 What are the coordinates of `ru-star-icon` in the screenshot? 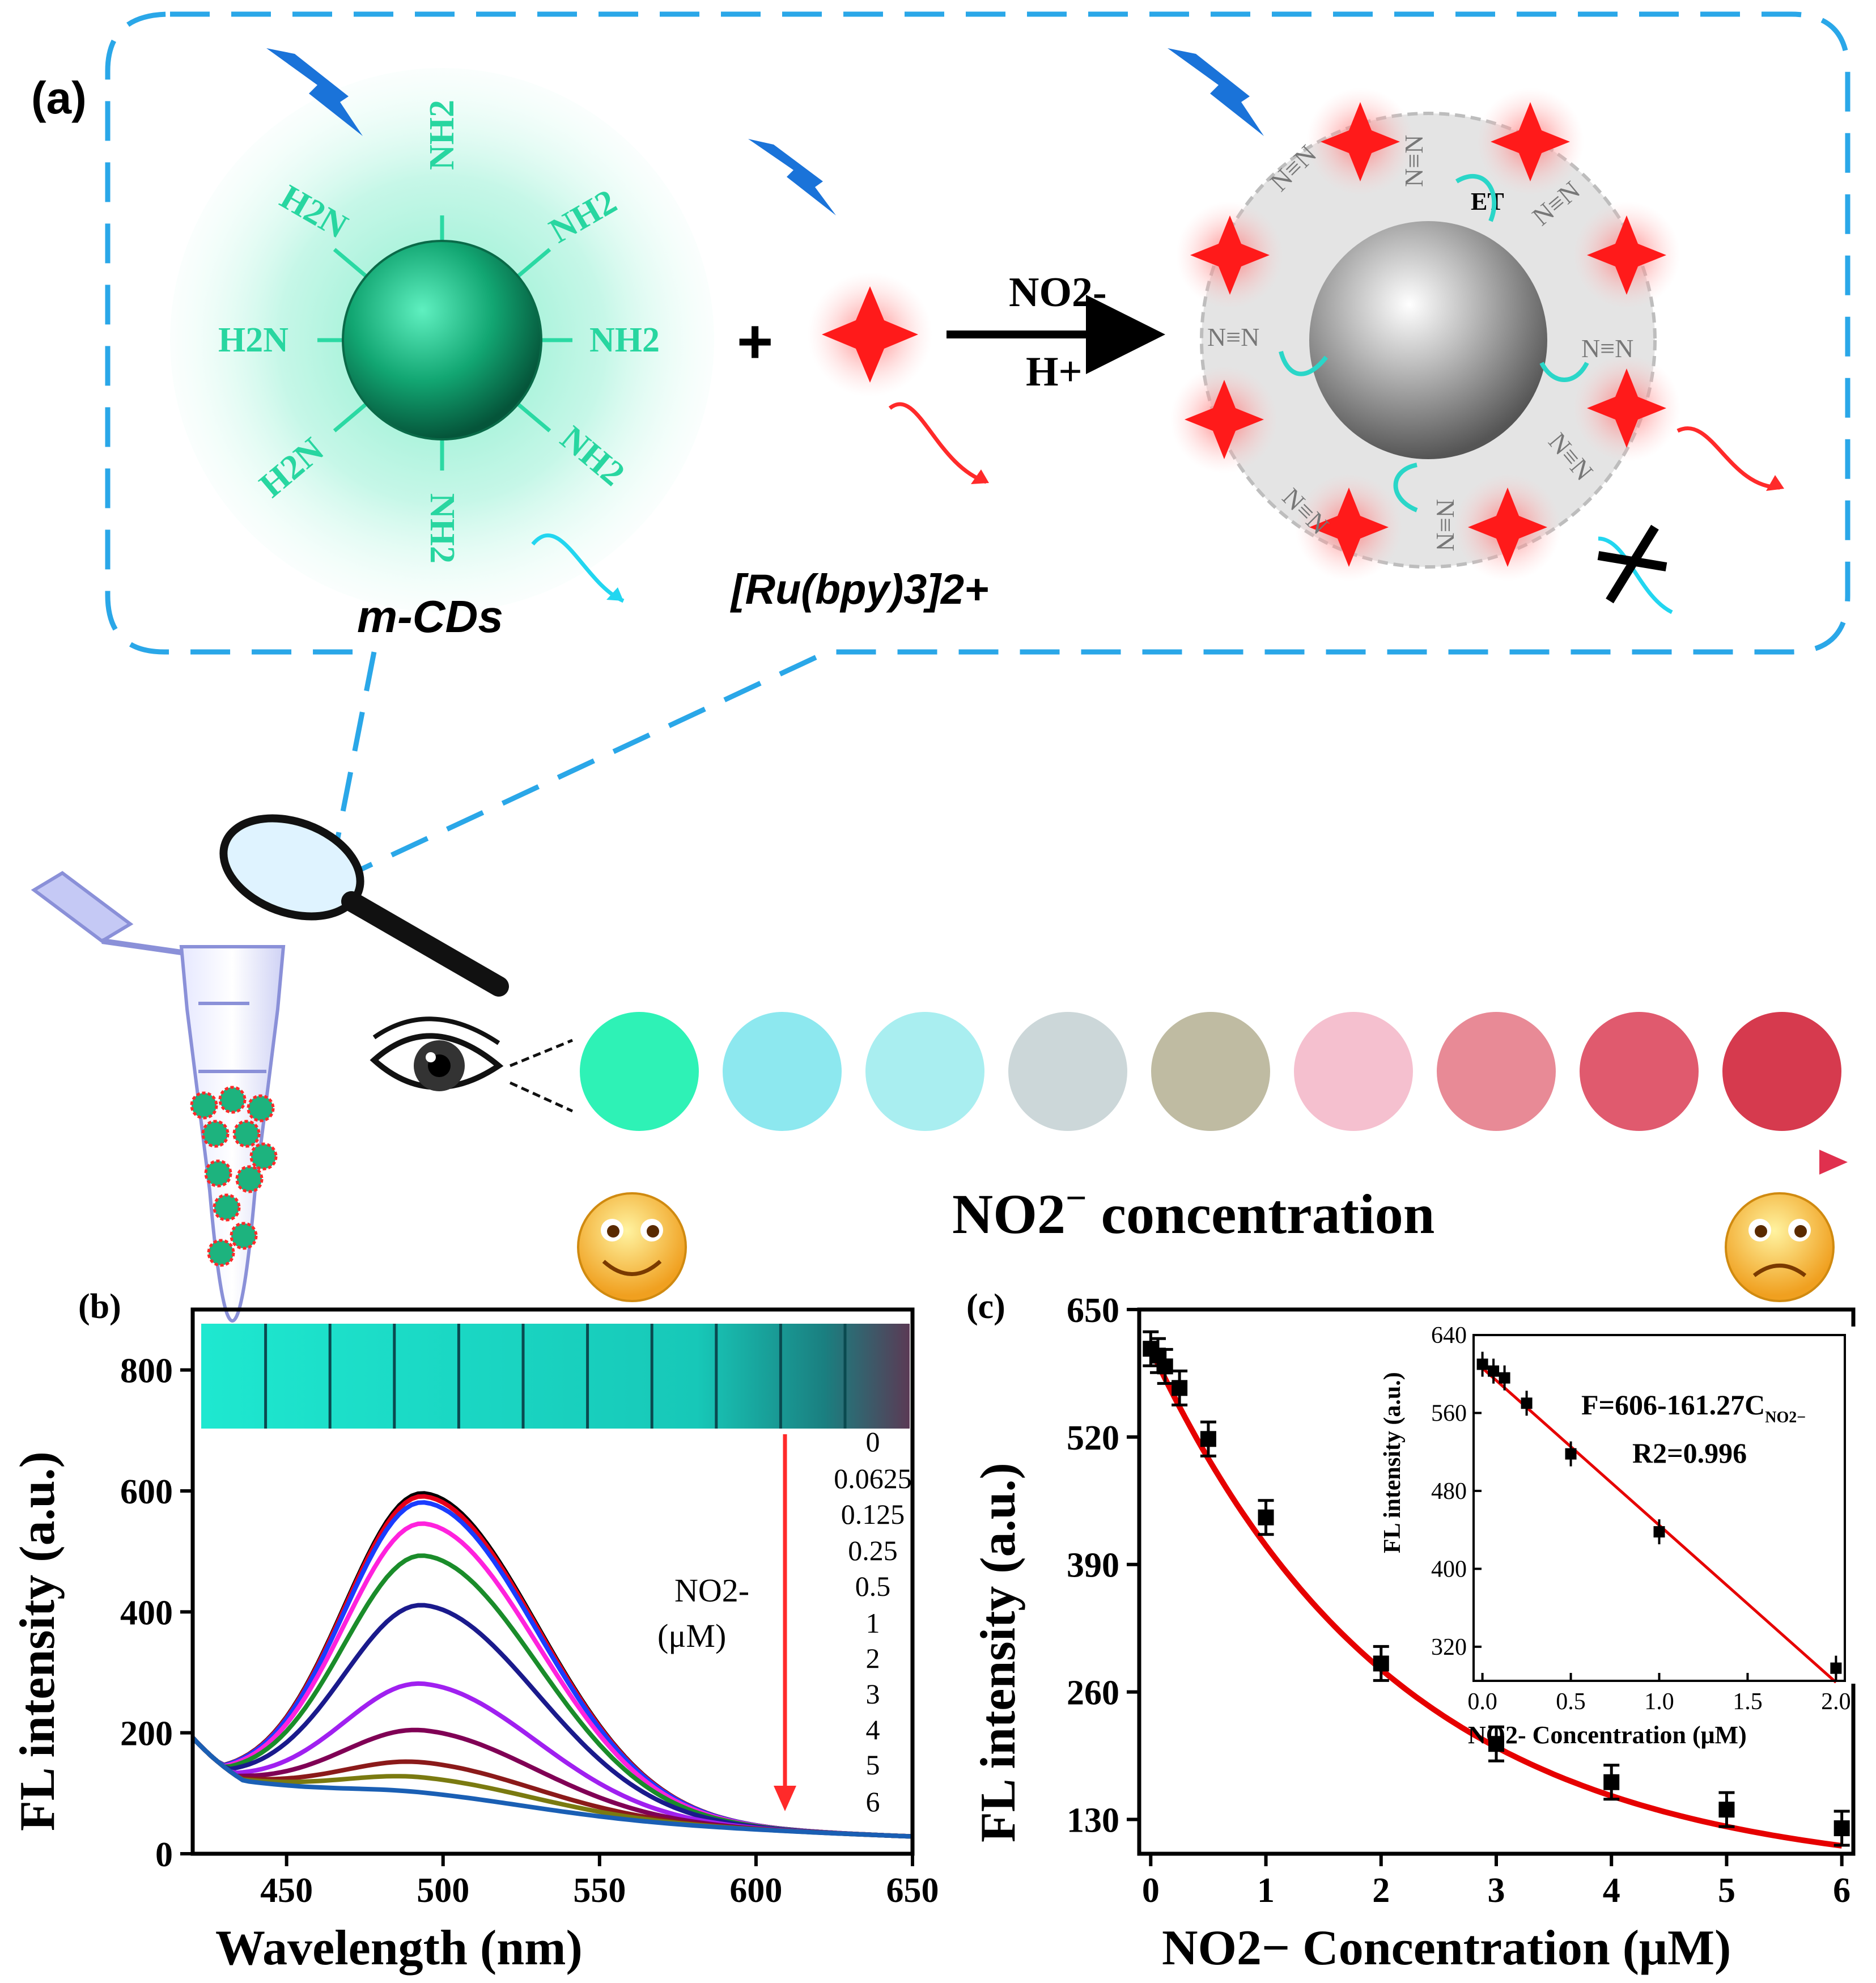 It's located at (870, 334).